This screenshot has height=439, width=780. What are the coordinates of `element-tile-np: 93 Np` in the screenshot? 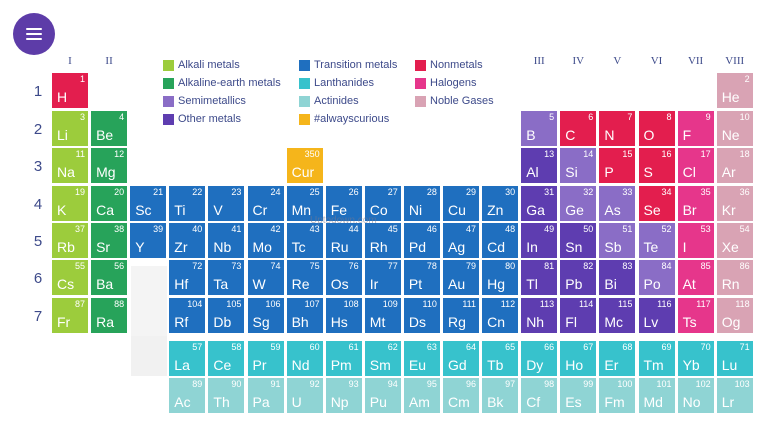 It's located at (343, 395).